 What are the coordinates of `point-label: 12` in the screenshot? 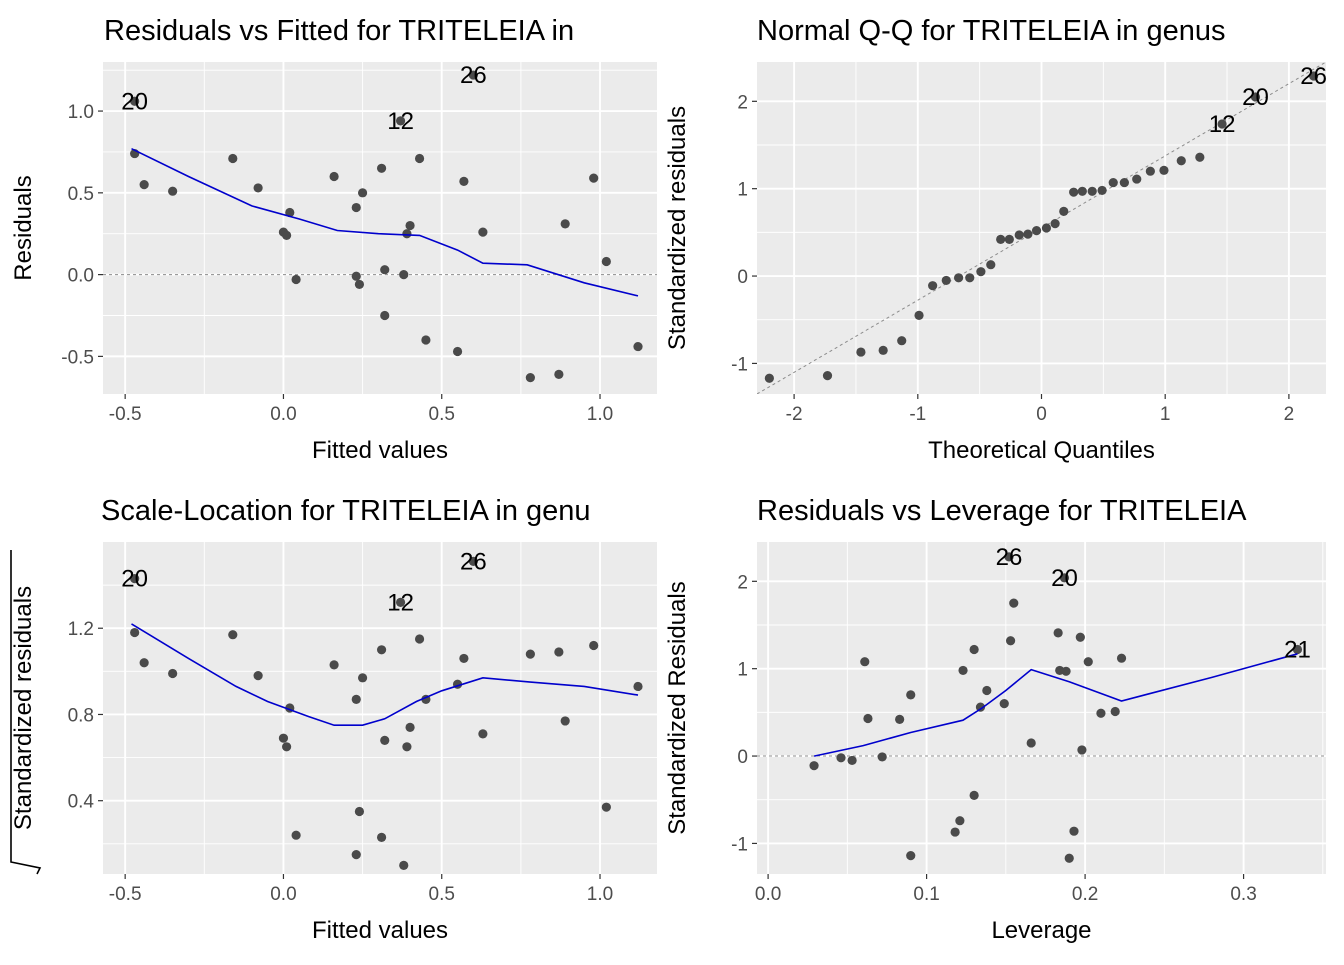 It's located at (400, 602).